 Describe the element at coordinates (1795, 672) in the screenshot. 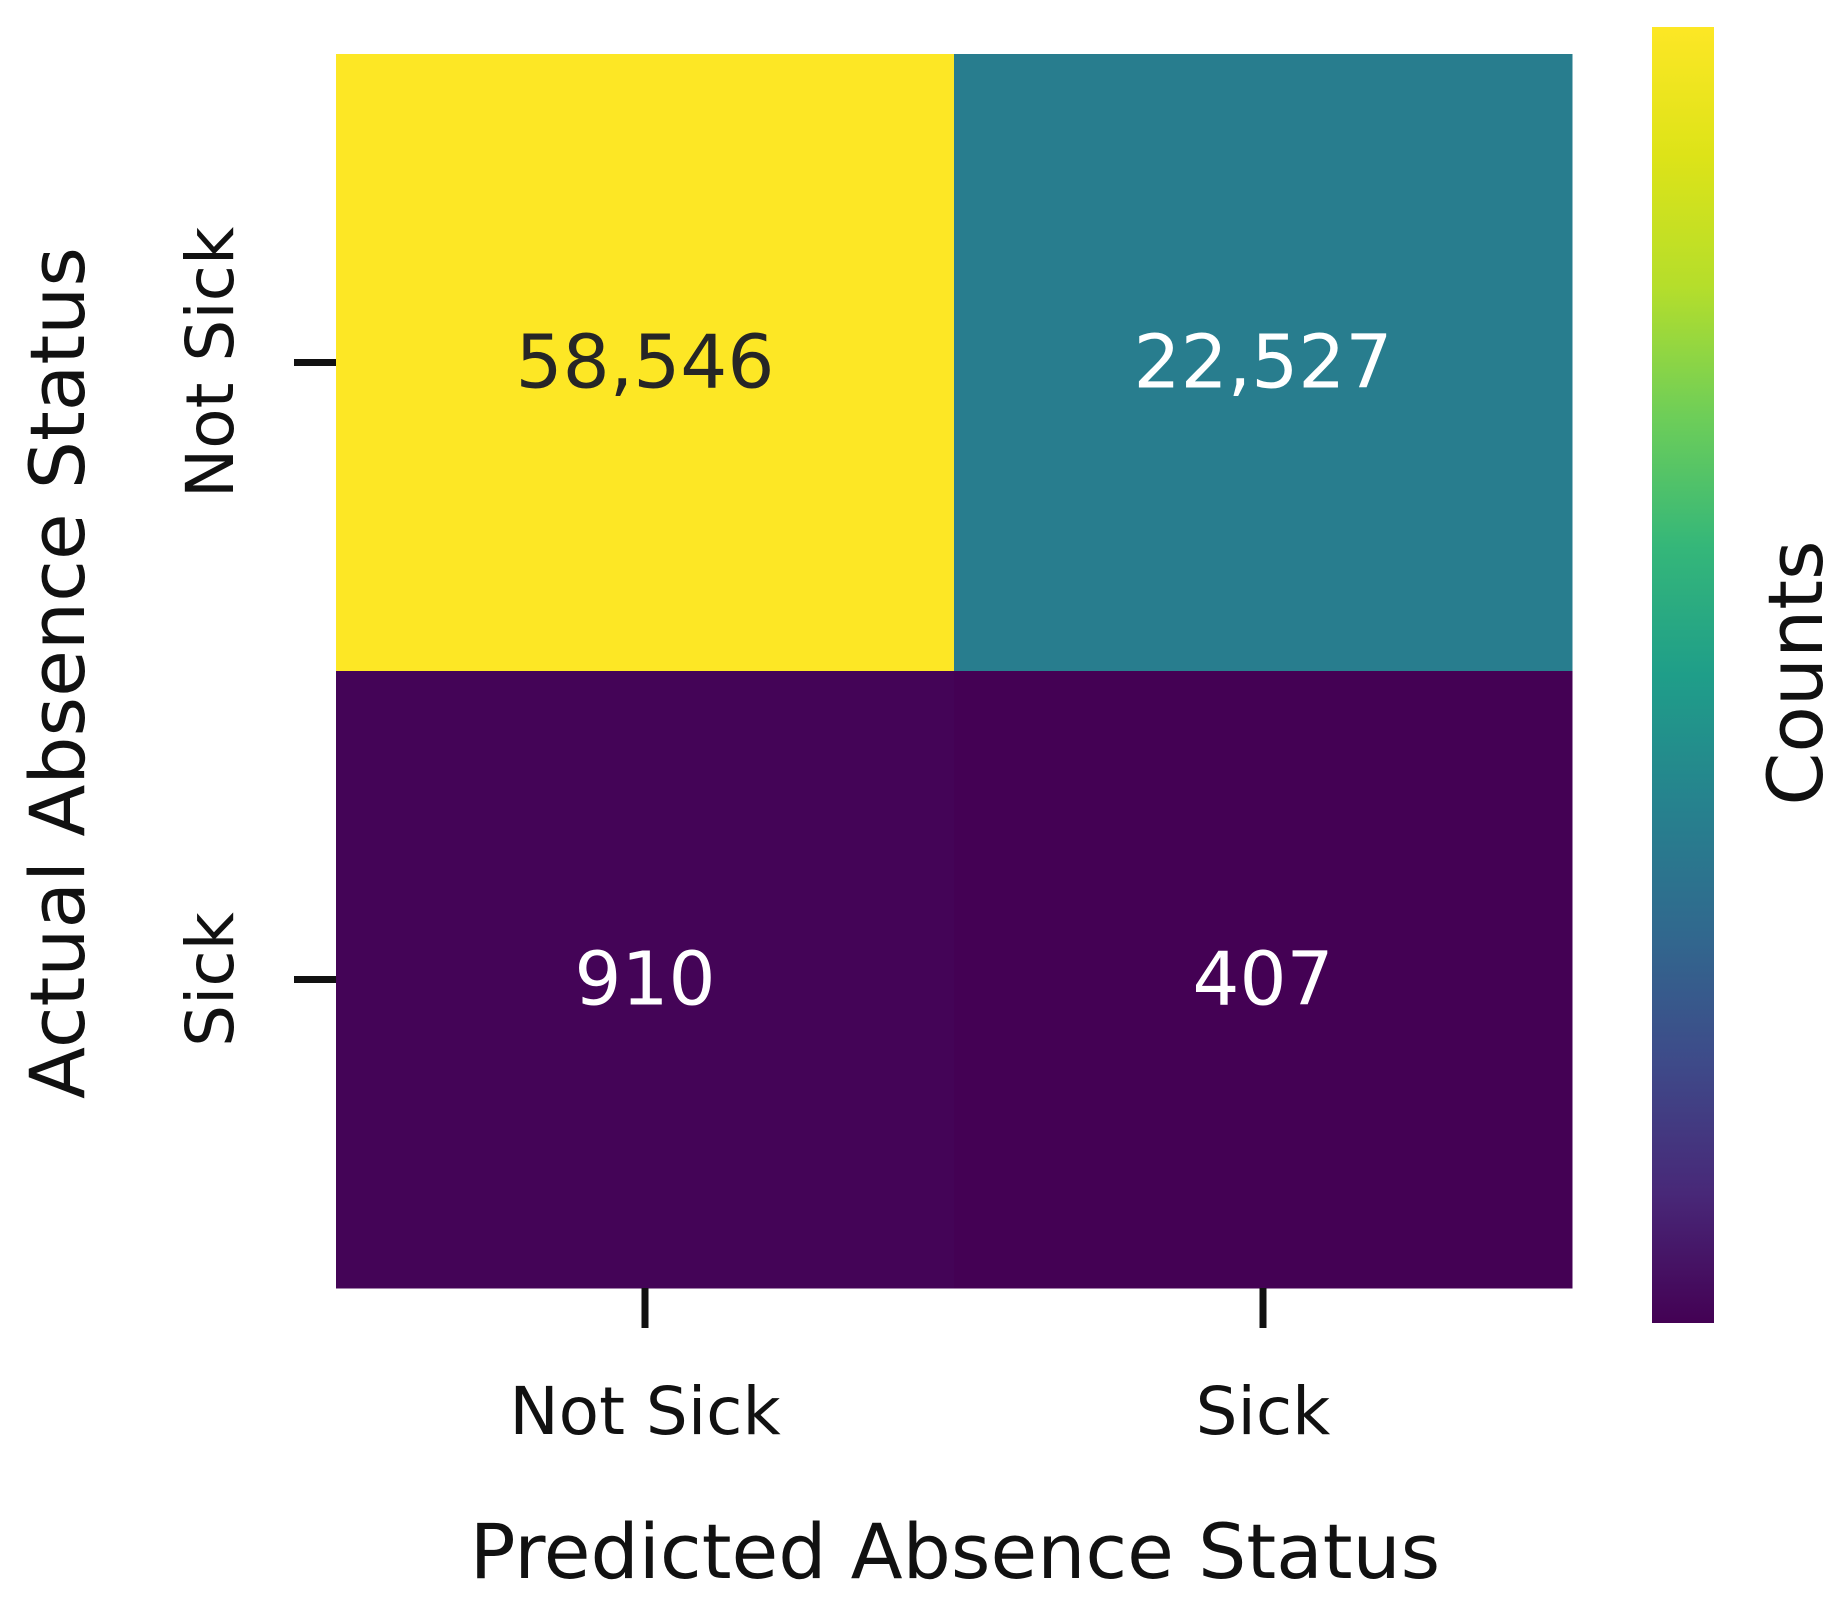

I see `colorbar-label: Counts` at that location.